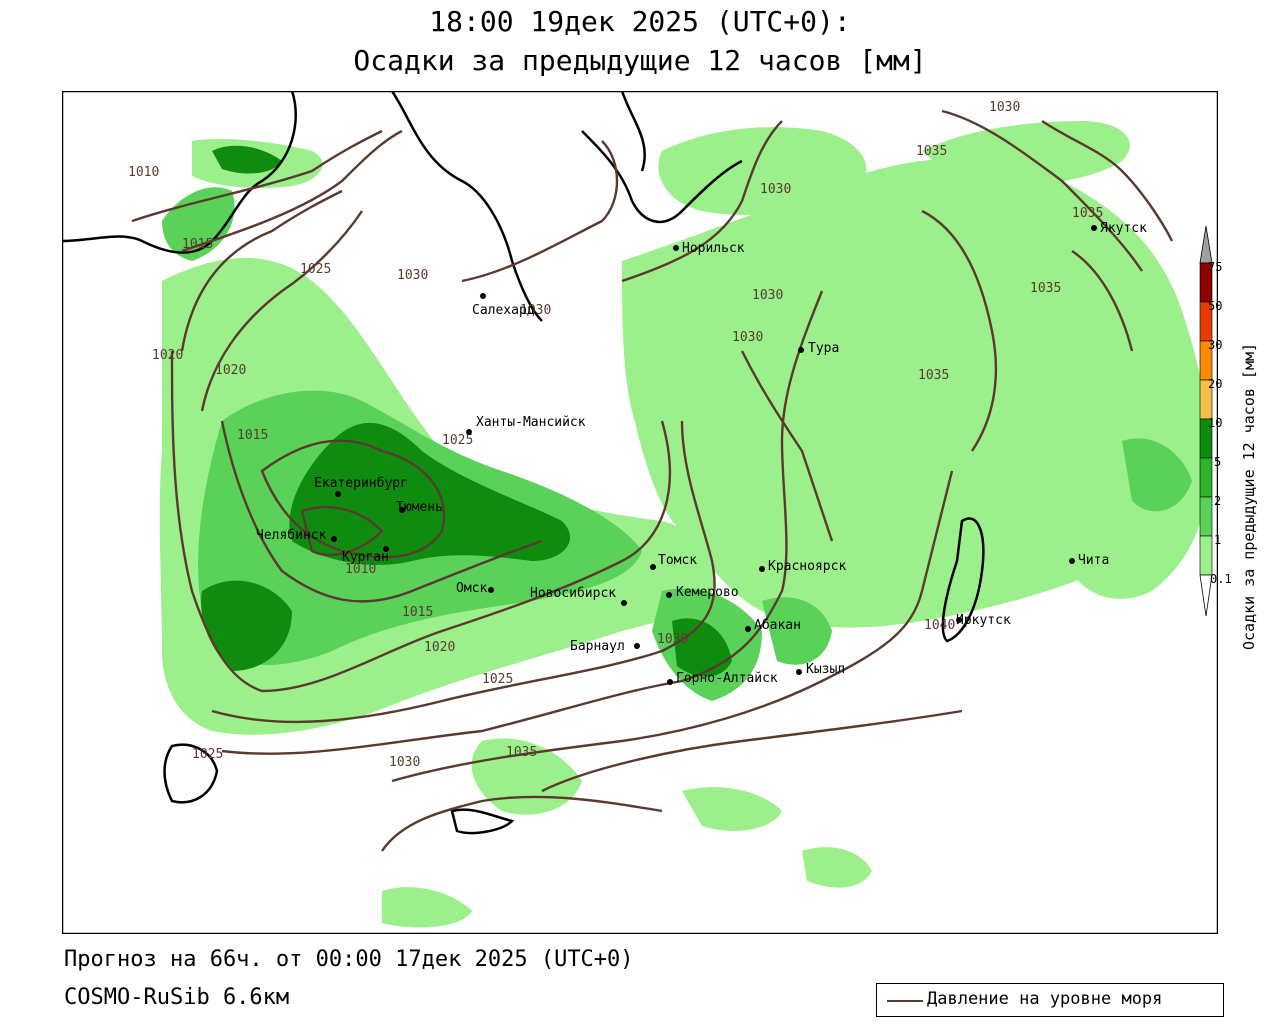 Image resolution: width=1280 pixels, height=1024 pixels. What do you see at coordinates (727, 678) in the screenshot?
I see `svg-text: Горно-Алтайск` at bounding box center [727, 678].